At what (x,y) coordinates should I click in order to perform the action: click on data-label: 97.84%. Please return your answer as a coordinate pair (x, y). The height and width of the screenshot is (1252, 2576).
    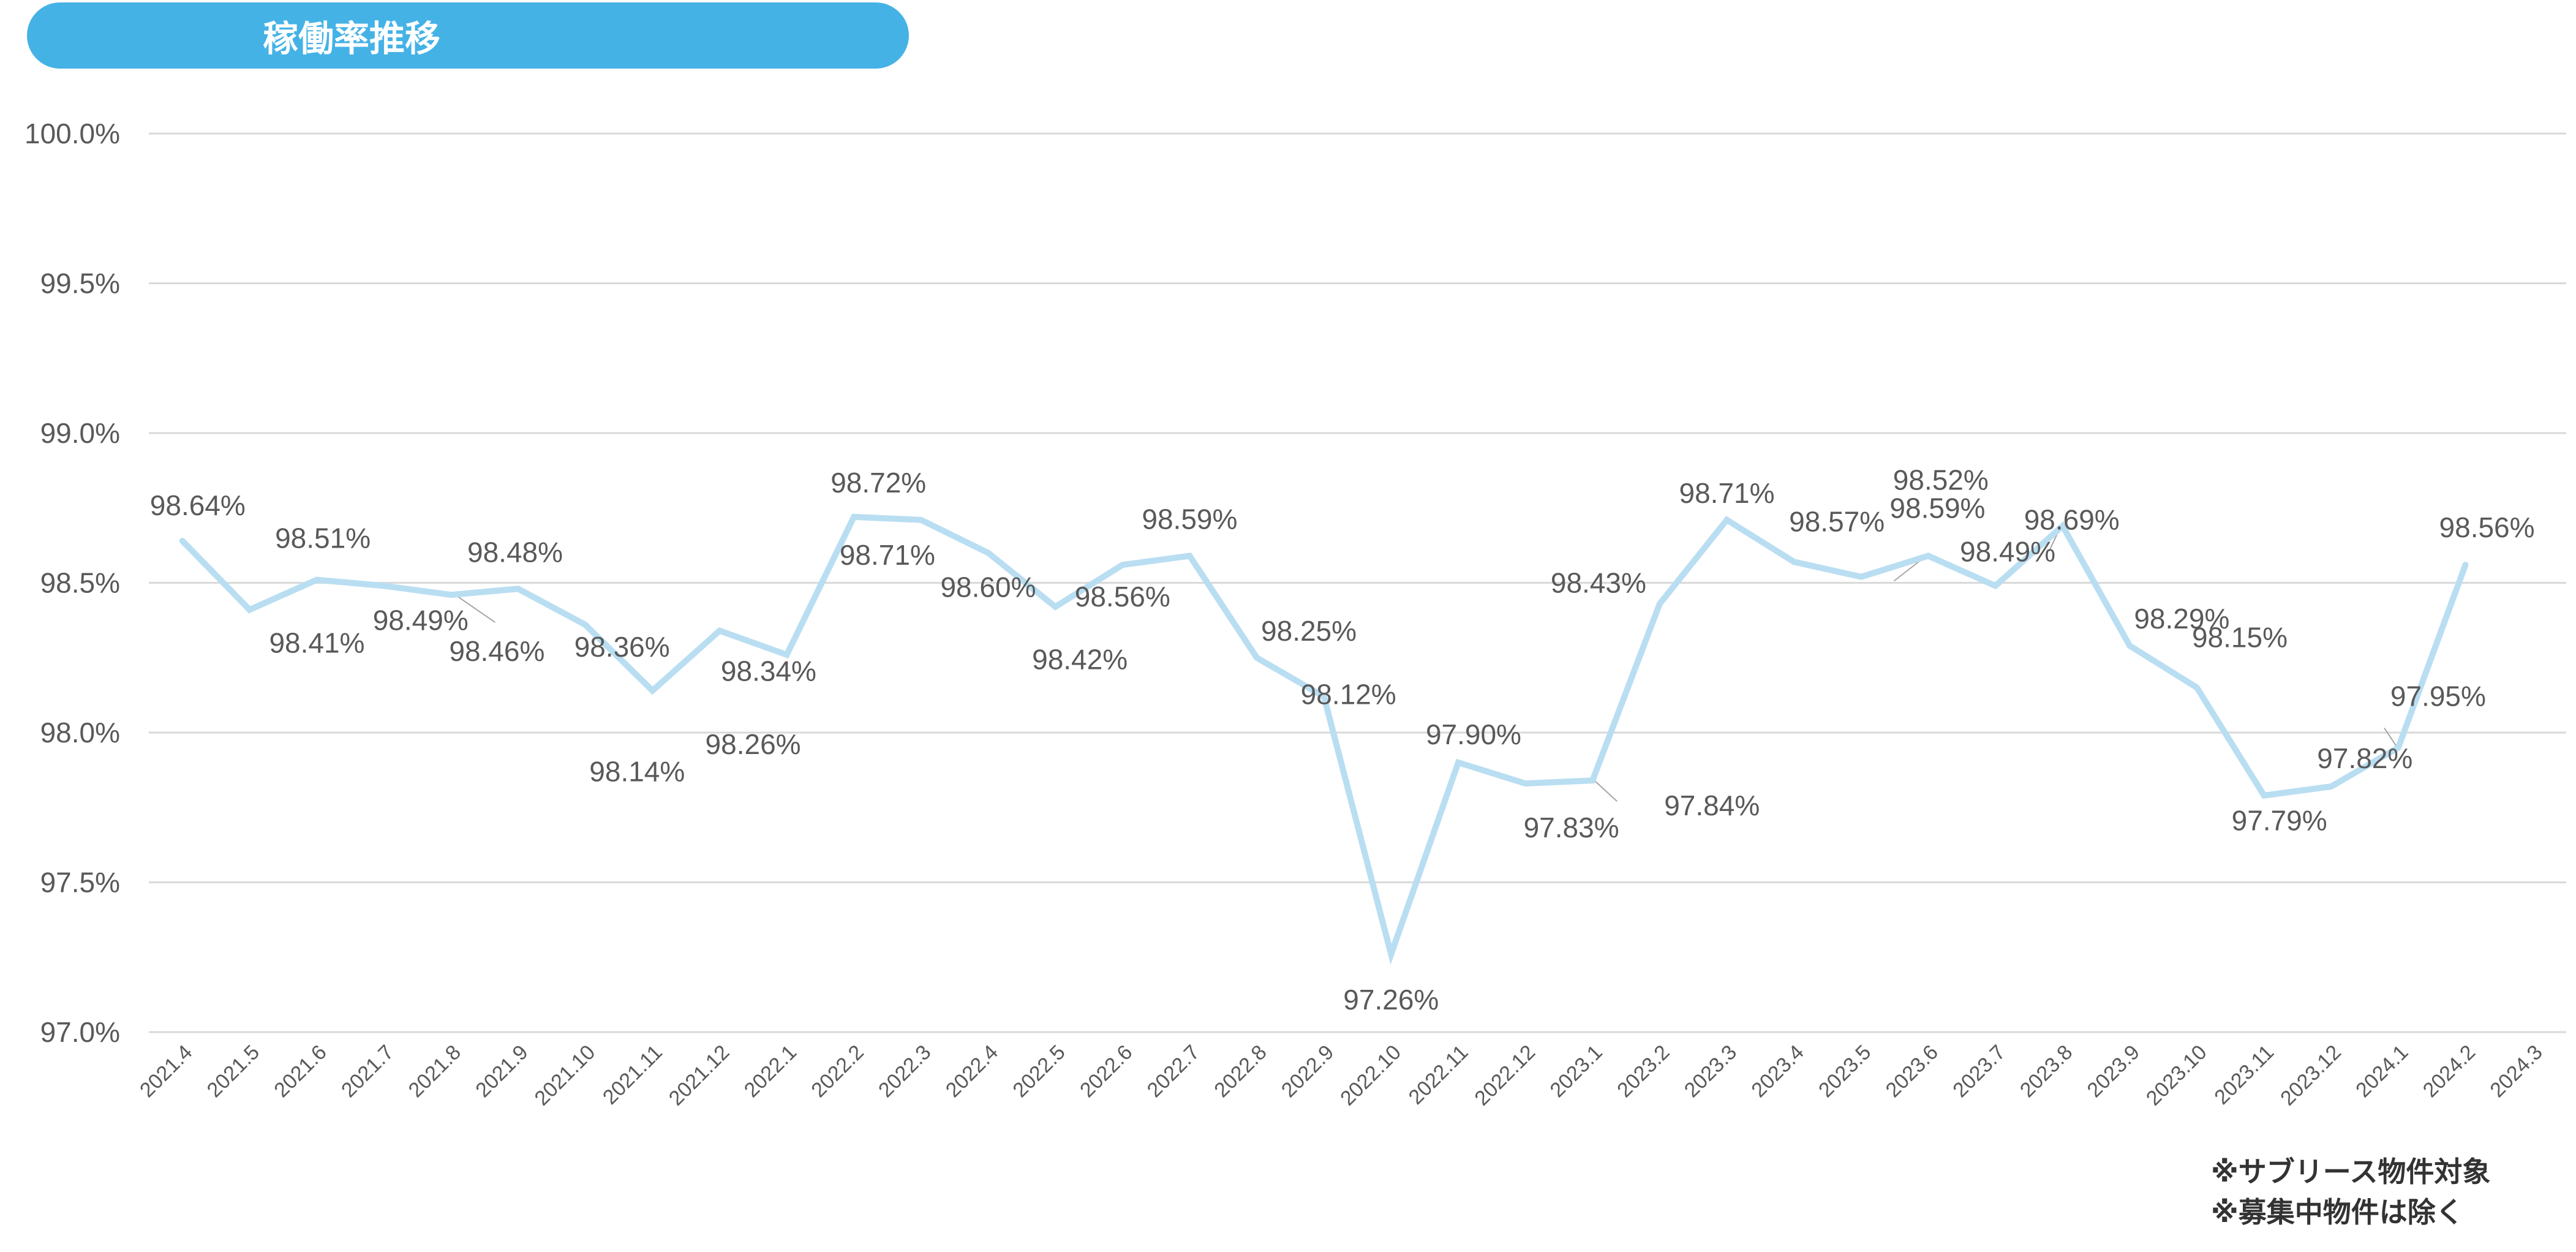
    Looking at the image, I should click on (1712, 805).